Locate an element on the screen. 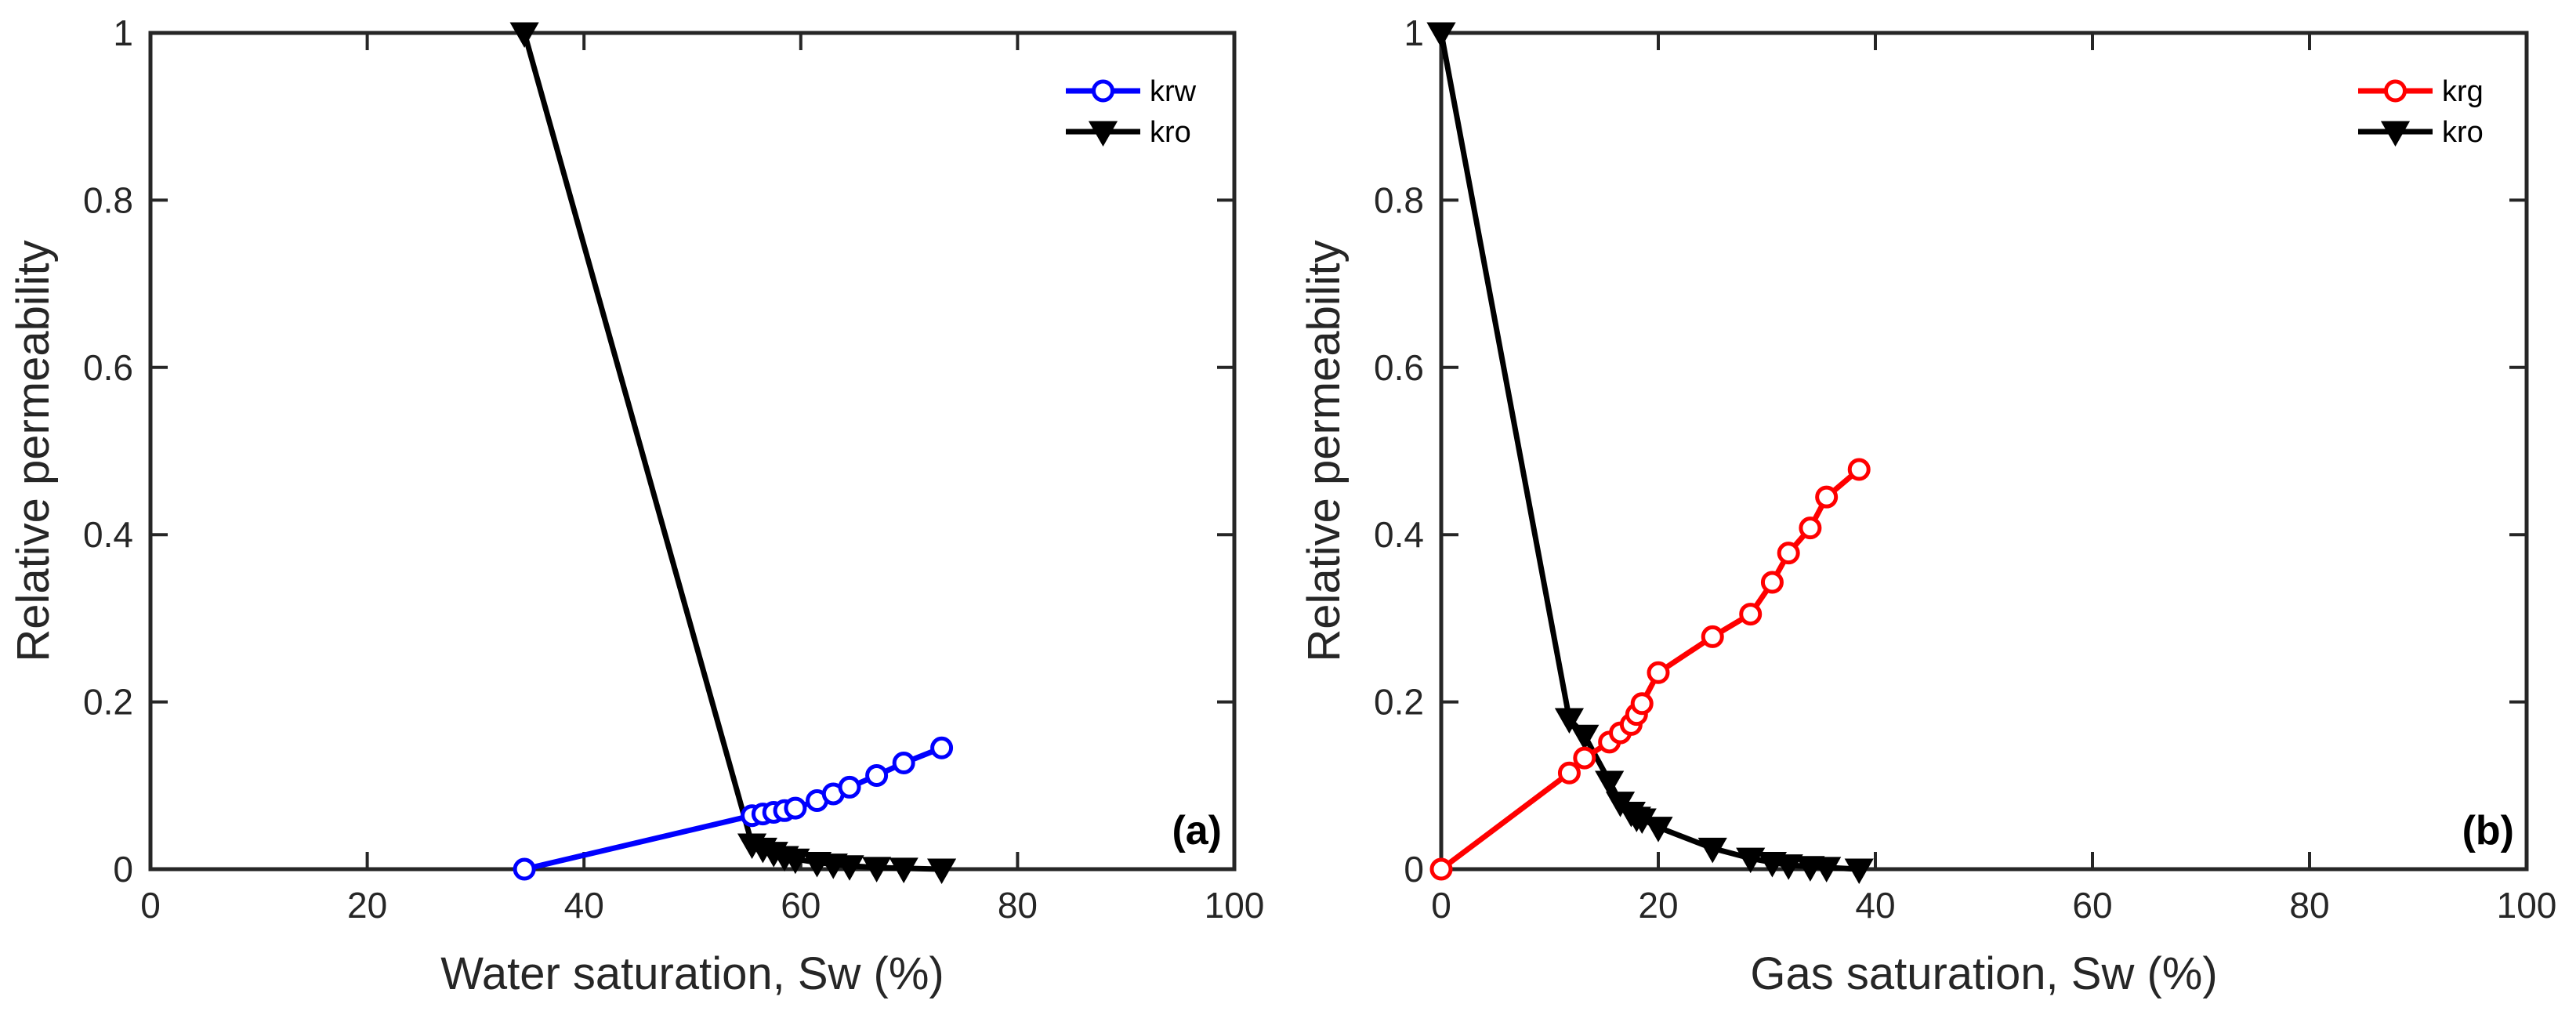 The height and width of the screenshot is (1022, 2576). legend-label-krw: krw is located at coordinates (1173, 91).